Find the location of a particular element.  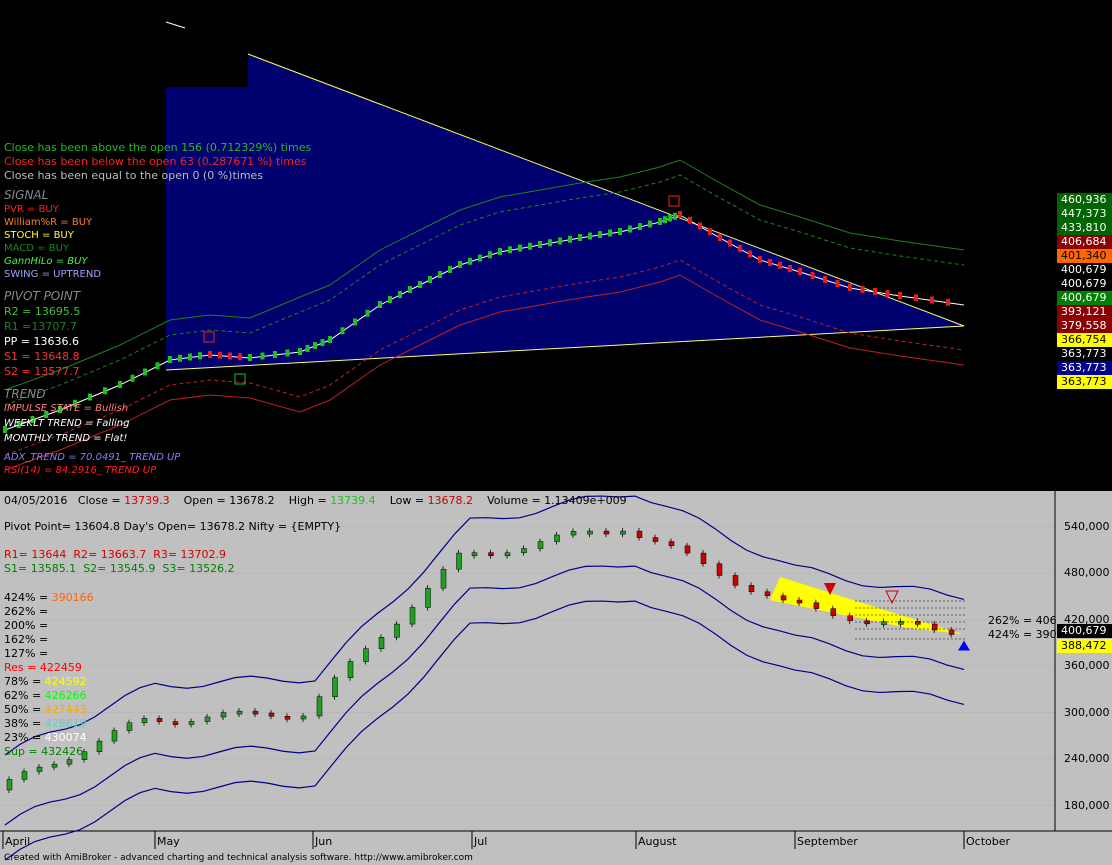

fib-fill is located at coordinates (867, 605).